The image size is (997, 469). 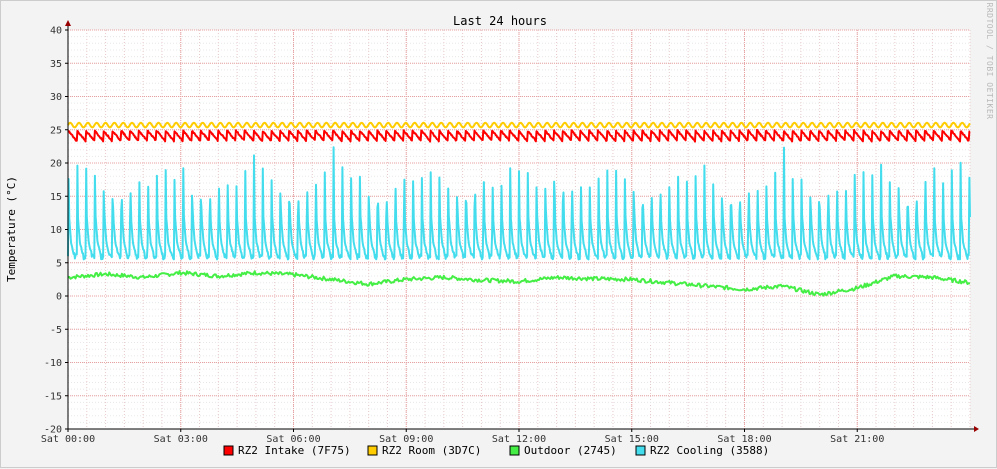 I want to click on legend-label: RZ2 Room (3D7C), so click(x=431, y=450).